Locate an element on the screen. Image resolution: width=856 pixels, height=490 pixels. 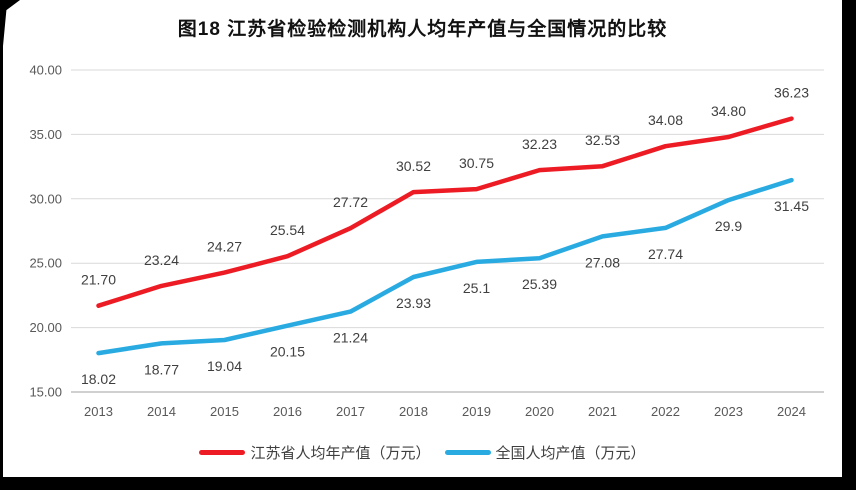
y-tick-label: 25.00 is located at coordinates (45, 263).